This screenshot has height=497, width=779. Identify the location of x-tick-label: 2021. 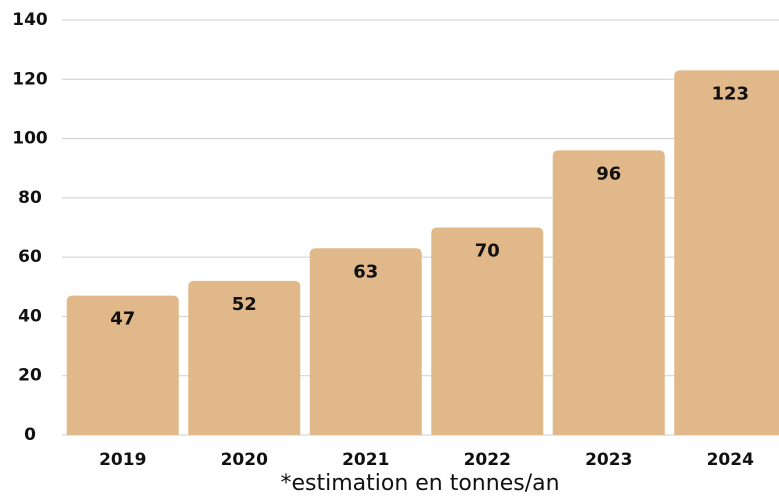
(365, 460).